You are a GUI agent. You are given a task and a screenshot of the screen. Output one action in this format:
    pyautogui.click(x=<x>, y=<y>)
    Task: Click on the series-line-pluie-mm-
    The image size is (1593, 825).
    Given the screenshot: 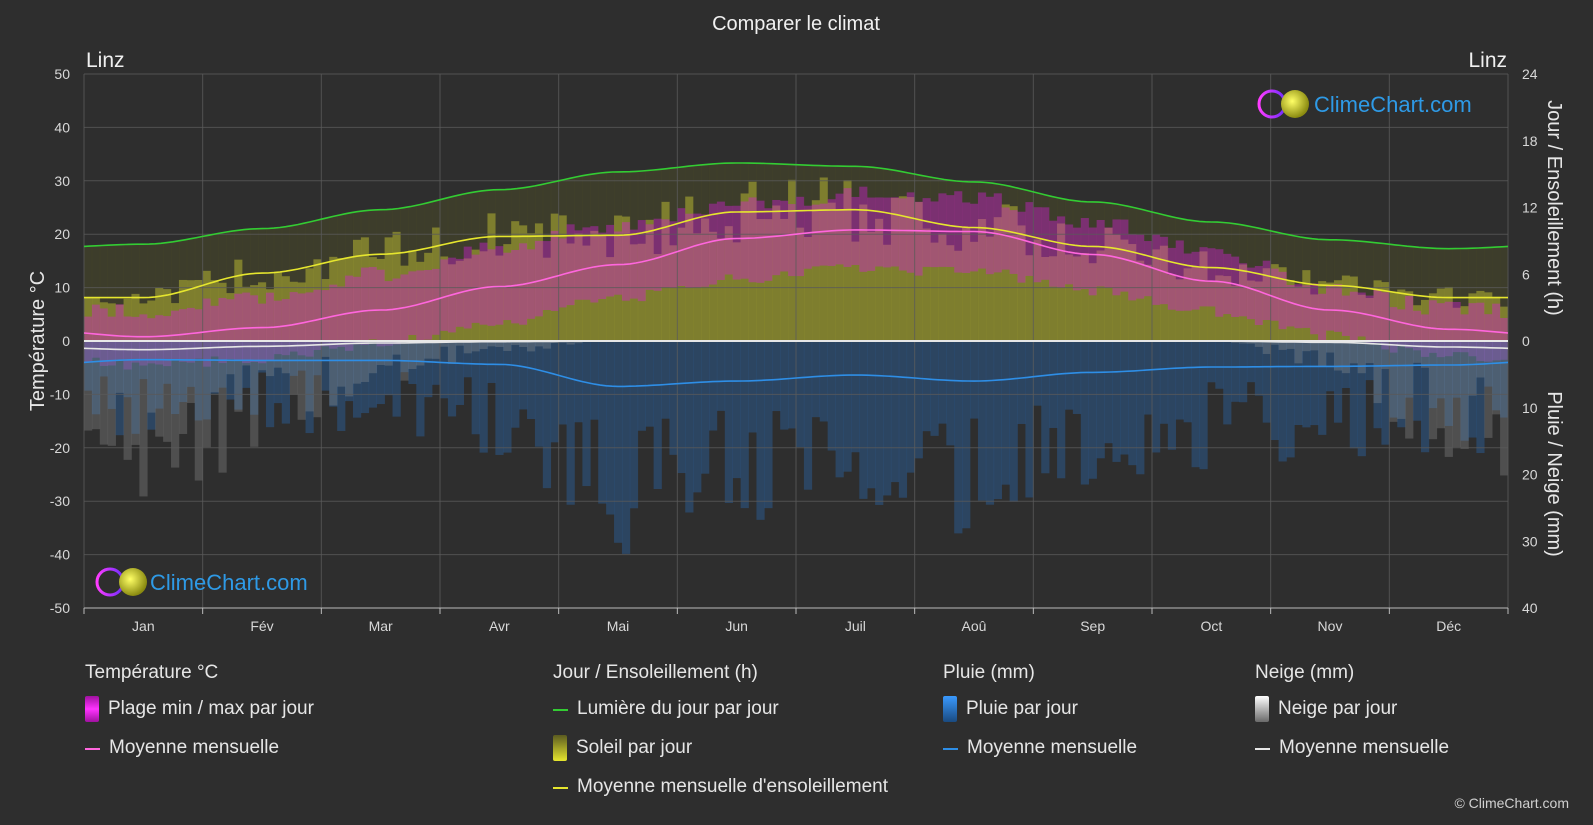 What is the action you would take?
    pyautogui.click(x=796, y=373)
    